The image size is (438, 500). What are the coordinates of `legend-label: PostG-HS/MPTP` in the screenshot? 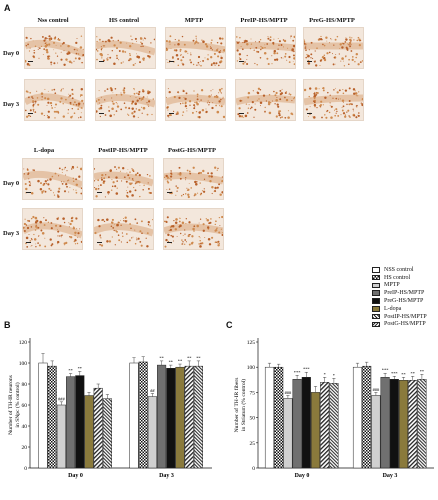 It's located at (405, 324).